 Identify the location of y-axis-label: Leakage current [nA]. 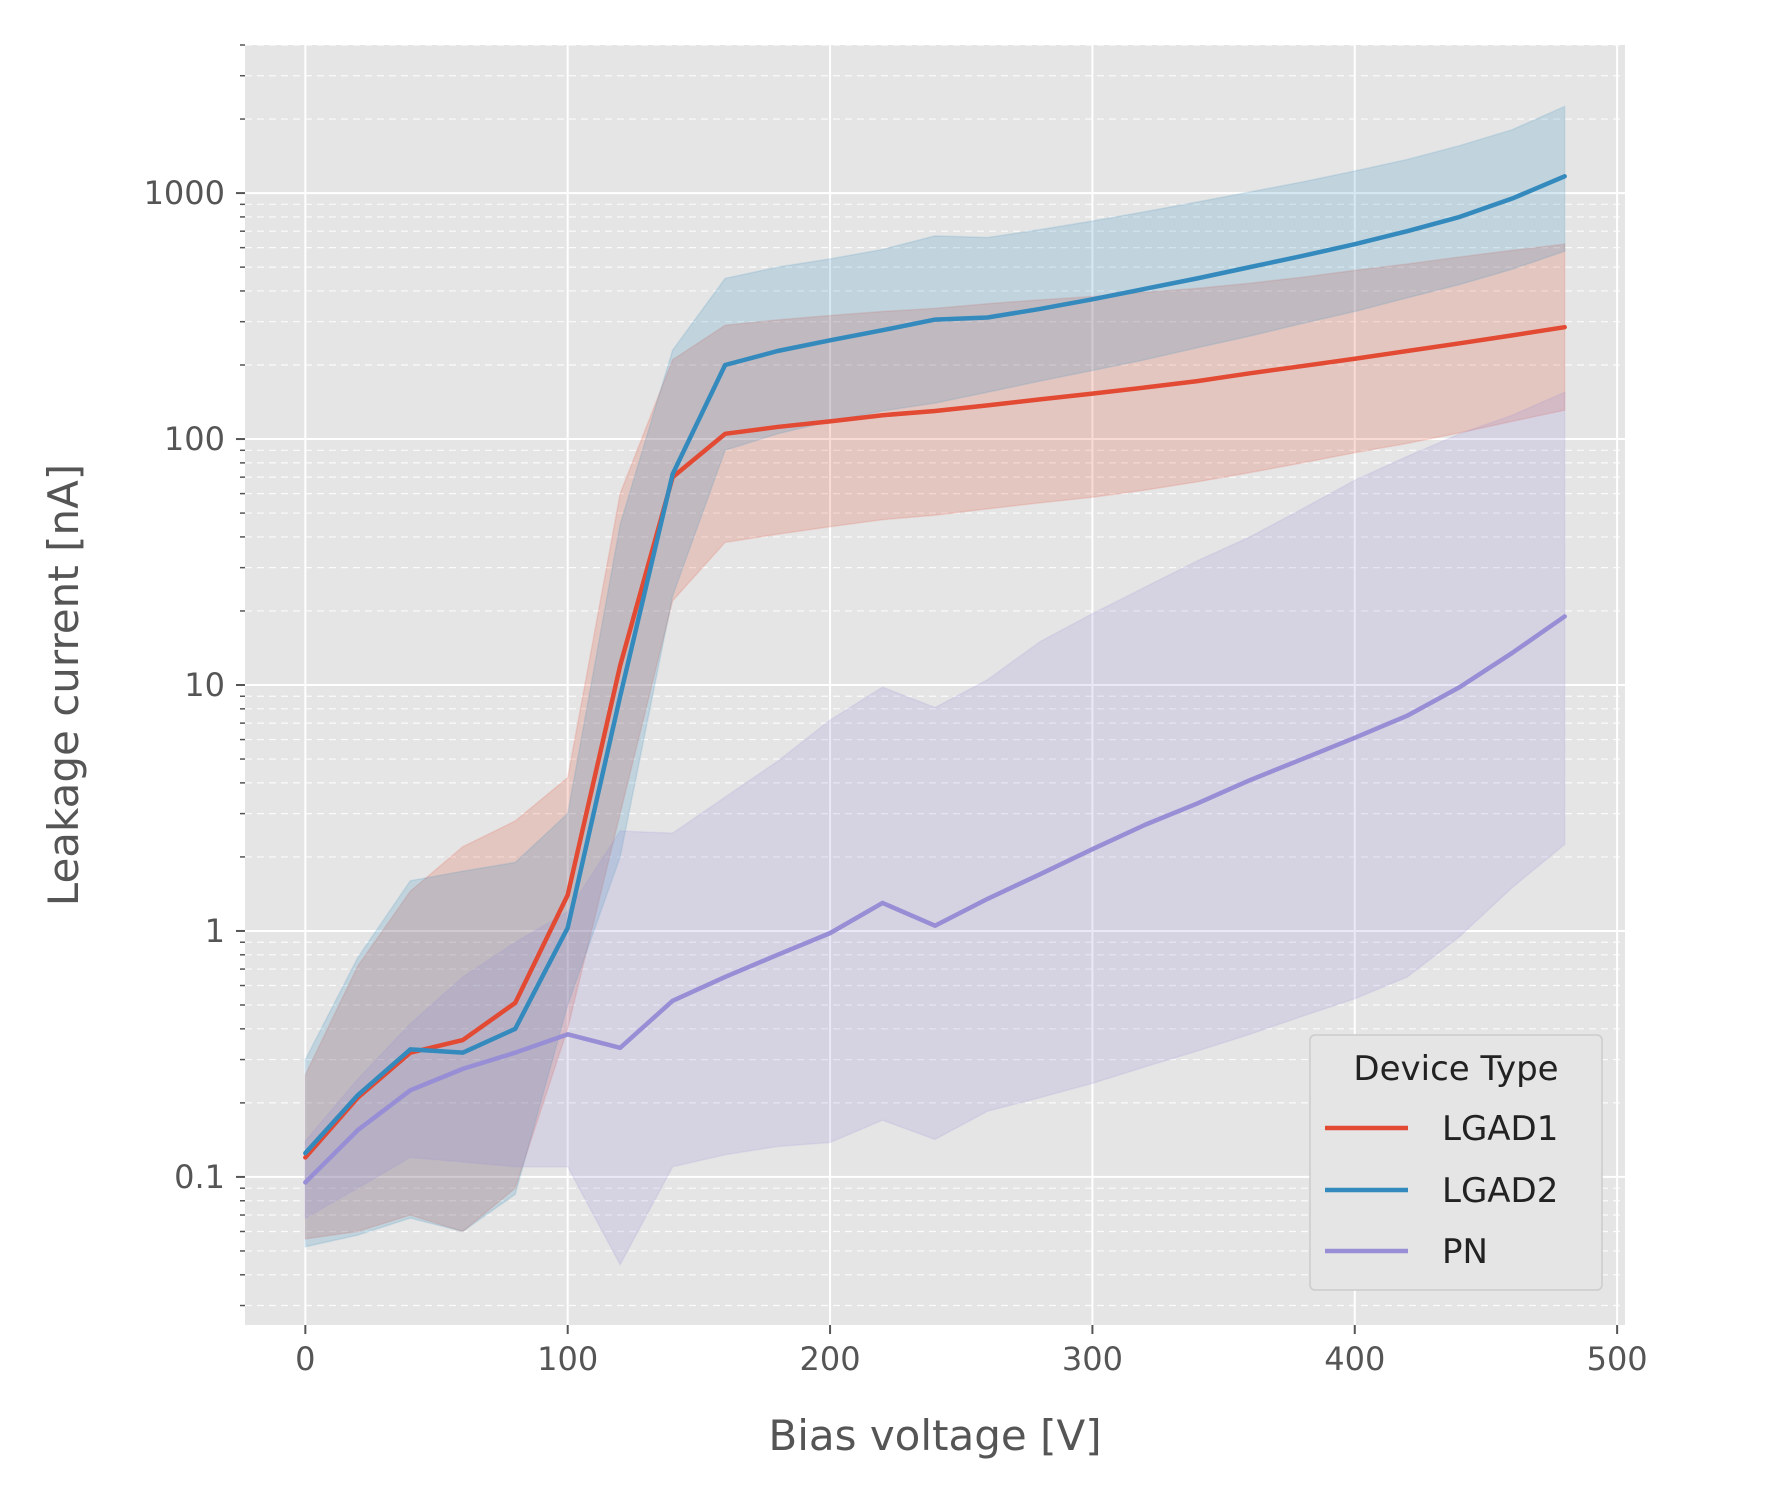
(63, 685).